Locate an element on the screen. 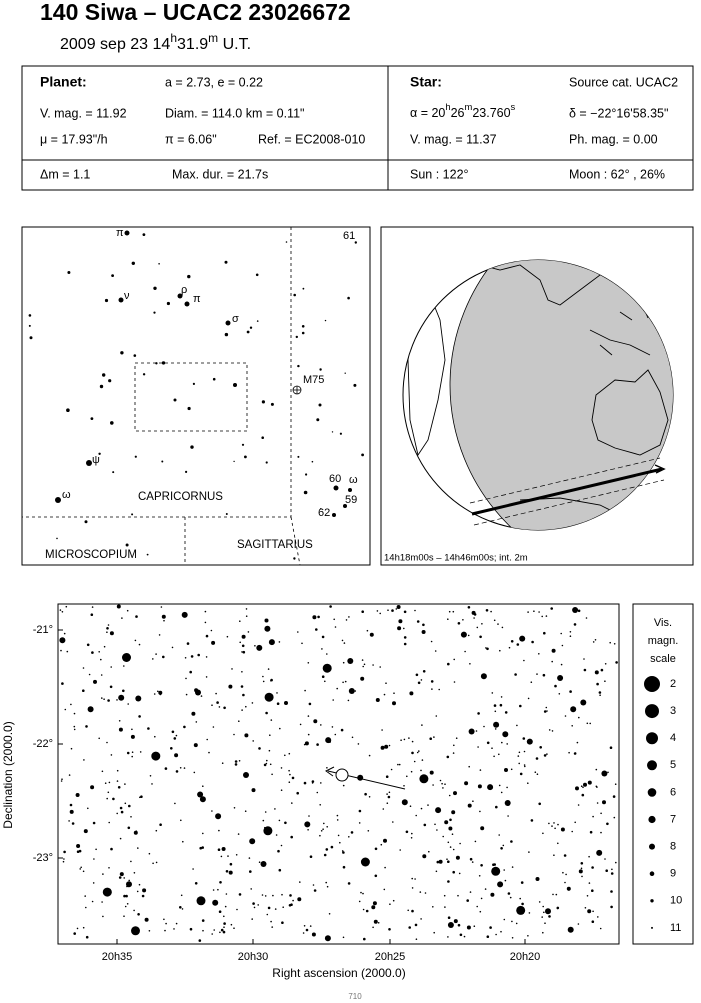 Image resolution: width=701 pixels, height=1003 pixels. text-part: 2009 sep 23 14 is located at coordinates (115, 44).